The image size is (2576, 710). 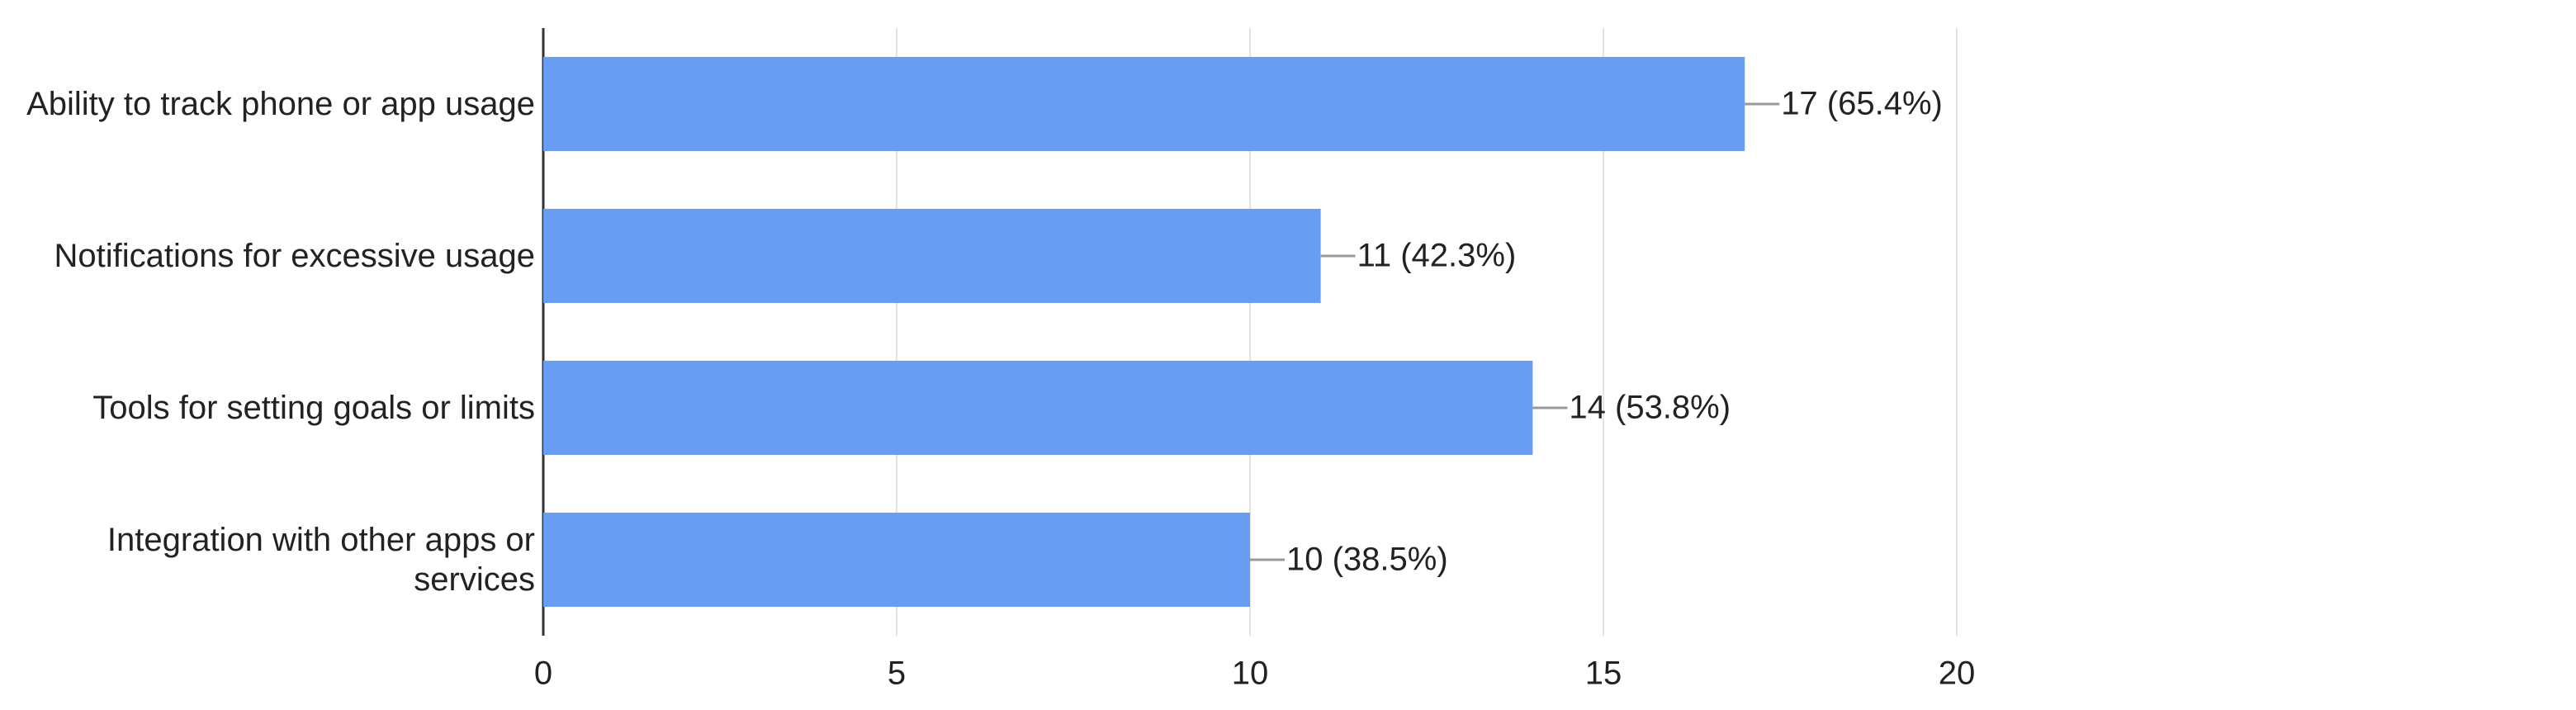 I want to click on x-tick-label: 5, so click(x=897, y=674).